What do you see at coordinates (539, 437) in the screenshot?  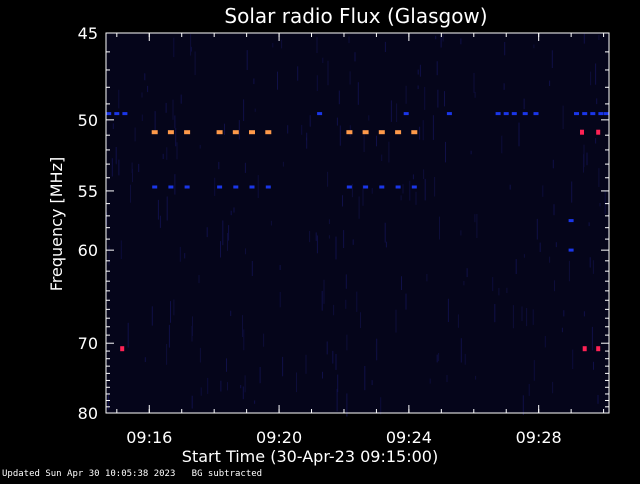 I see `x-tick-label: 09:28` at bounding box center [539, 437].